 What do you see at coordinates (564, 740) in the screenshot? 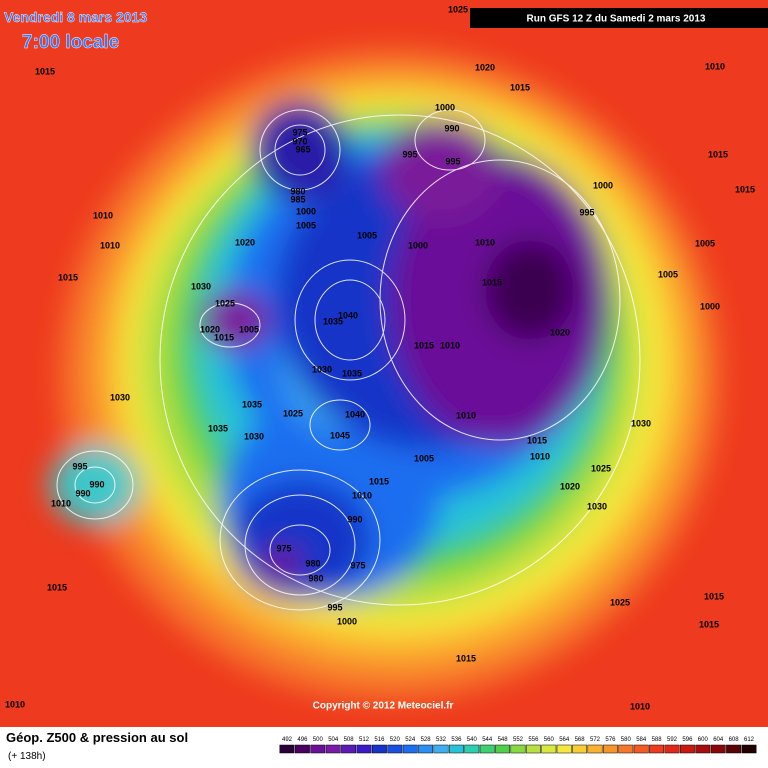
I see `legend-tick-label: 564` at bounding box center [564, 740].